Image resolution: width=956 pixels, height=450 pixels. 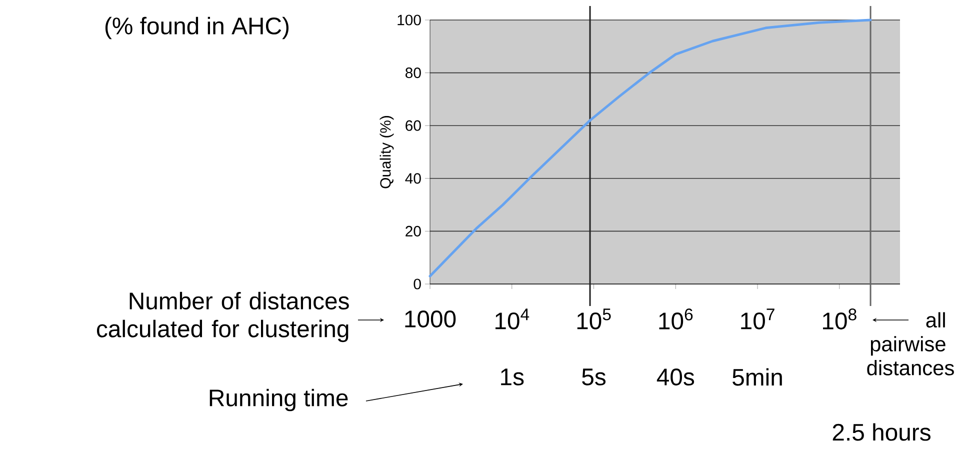 What do you see at coordinates (910, 344) in the screenshot?
I see `ref-line-label: all pairwise distances` at bounding box center [910, 344].